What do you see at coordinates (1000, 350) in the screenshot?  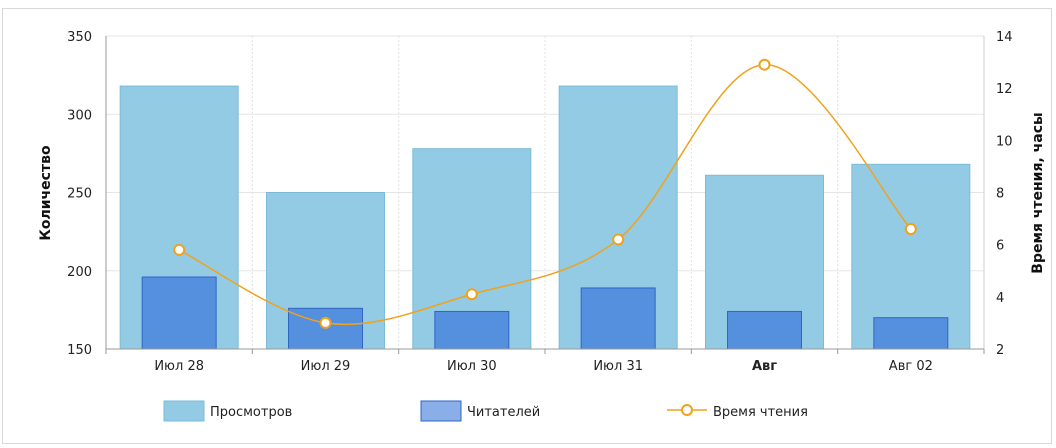 I see `y-tick-right-0: 2` at bounding box center [1000, 350].